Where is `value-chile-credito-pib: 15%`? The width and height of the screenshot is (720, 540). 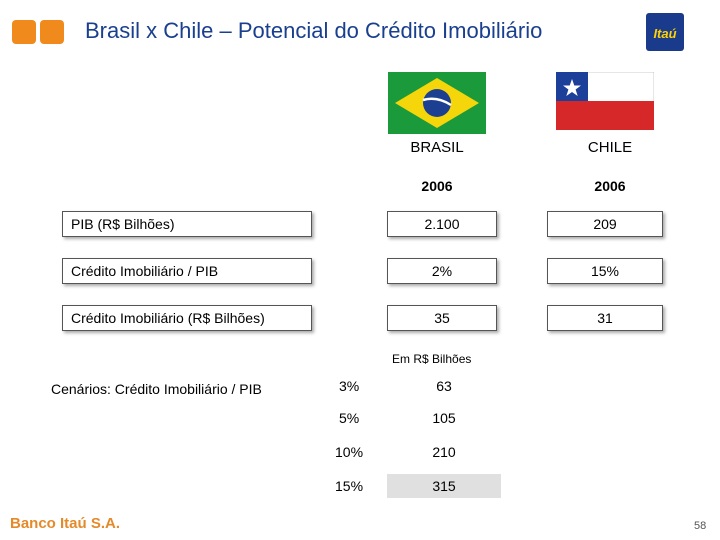 value-chile-credito-pib: 15% is located at coordinates (605, 271).